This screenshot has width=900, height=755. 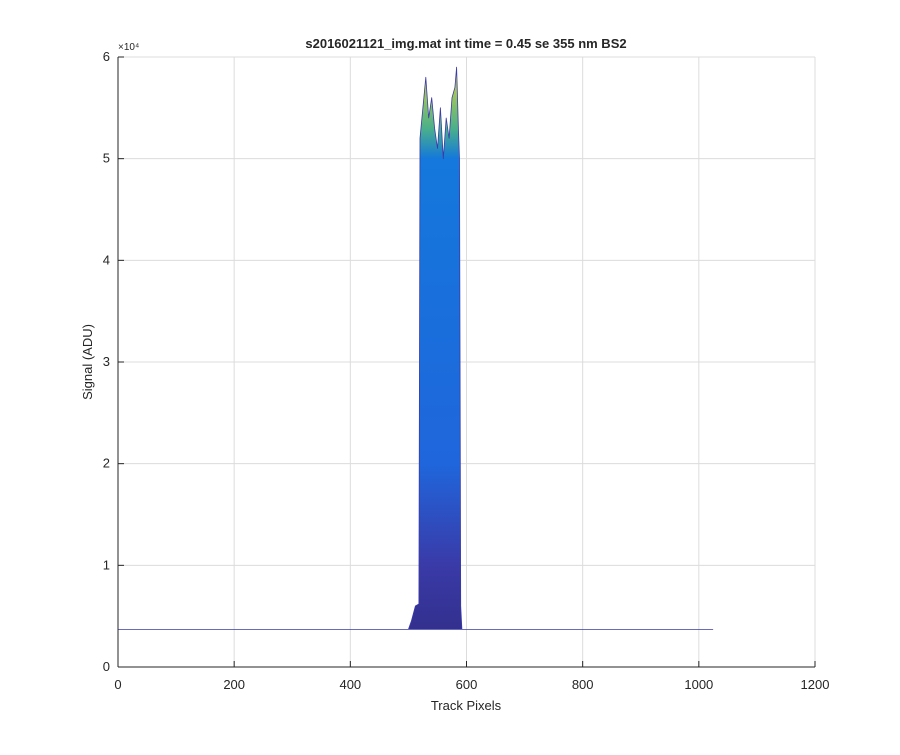 What do you see at coordinates (583, 684) in the screenshot?
I see `x-tick-label: 800` at bounding box center [583, 684].